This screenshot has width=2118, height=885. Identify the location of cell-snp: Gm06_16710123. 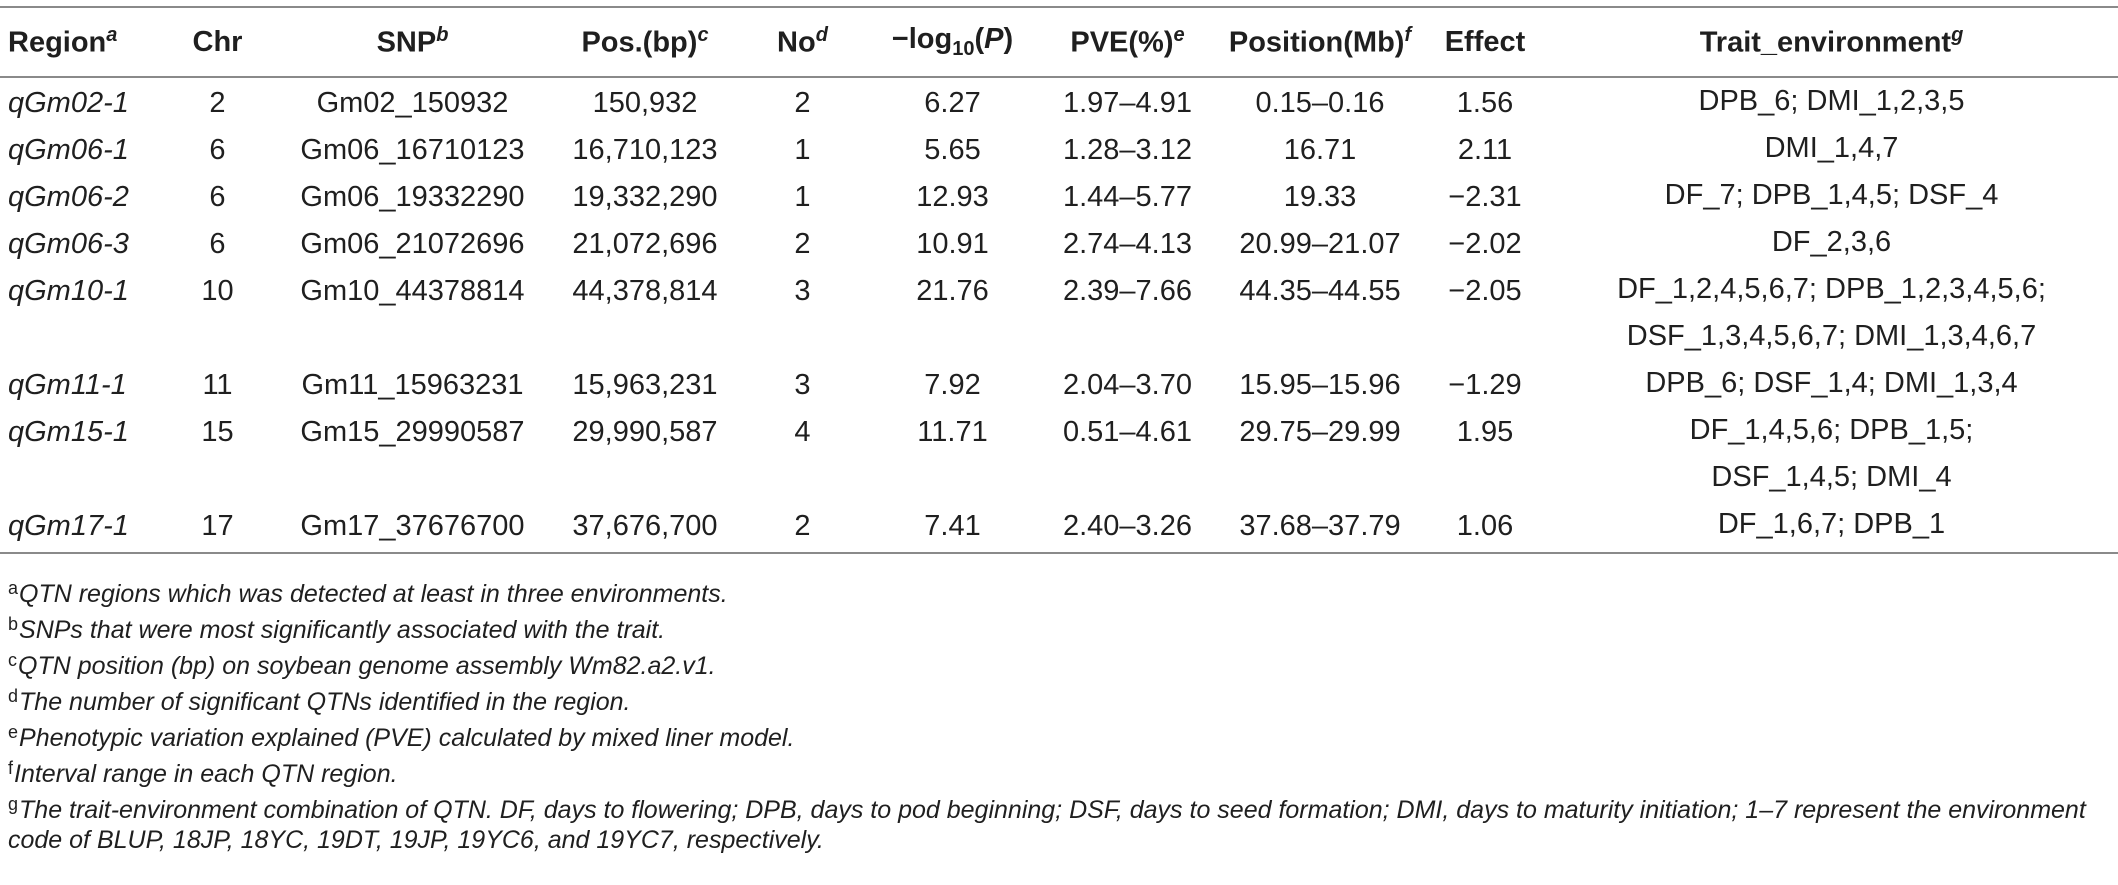
(412, 150).